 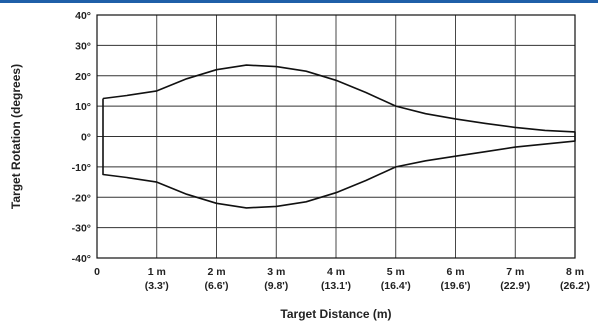 What do you see at coordinates (83, 77) in the screenshot?
I see `y-tick-label: 20°` at bounding box center [83, 77].